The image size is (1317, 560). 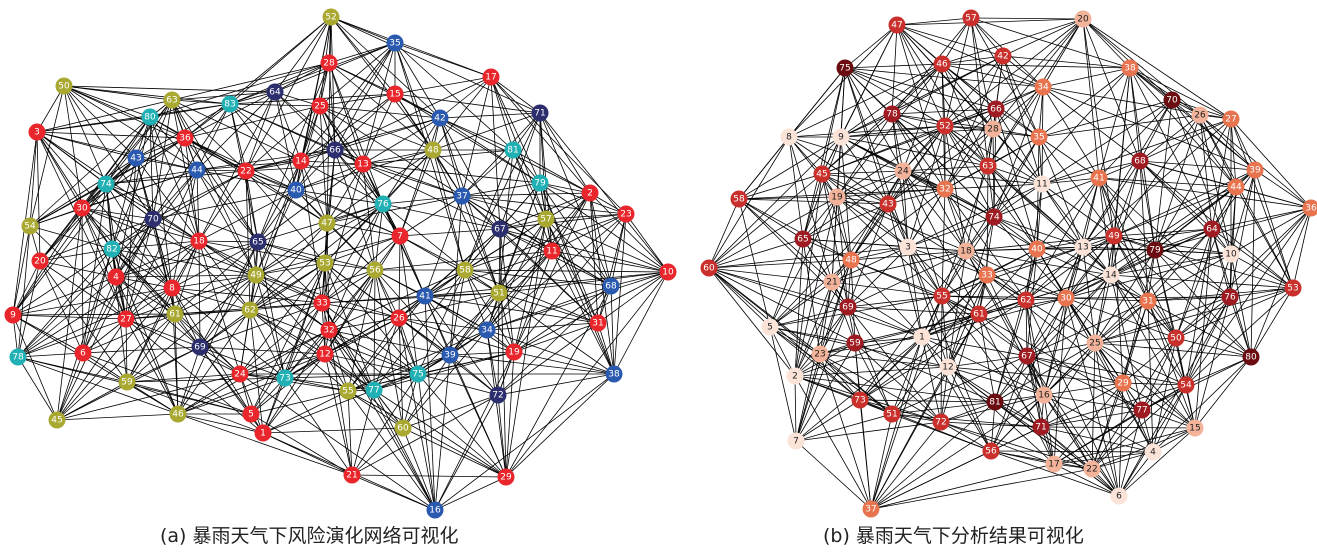 I want to click on network-node-79: 79, so click(x=540, y=183).